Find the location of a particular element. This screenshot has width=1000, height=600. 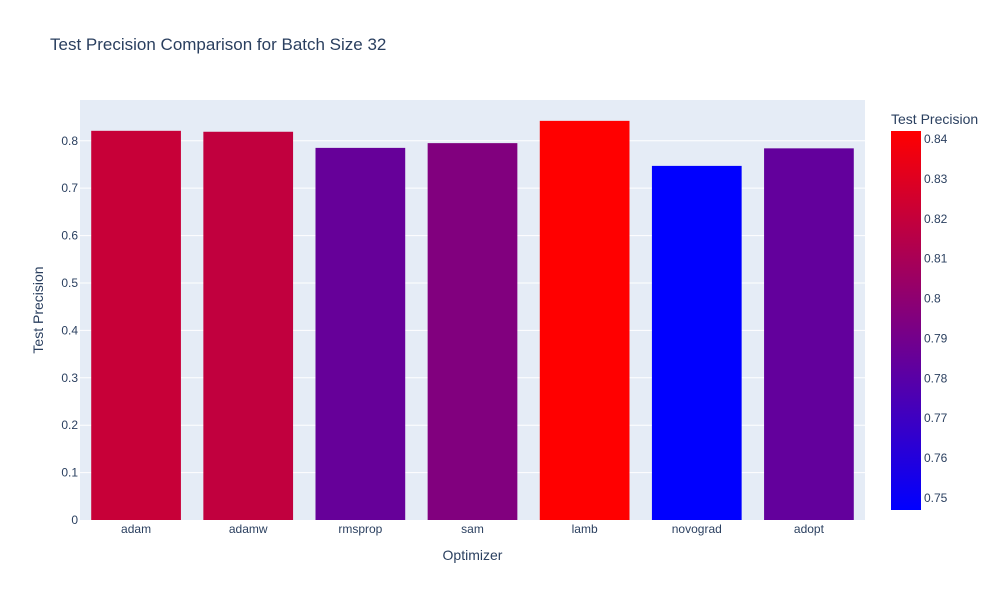

colorbar-tick-label: 0.84 is located at coordinates (936, 139).